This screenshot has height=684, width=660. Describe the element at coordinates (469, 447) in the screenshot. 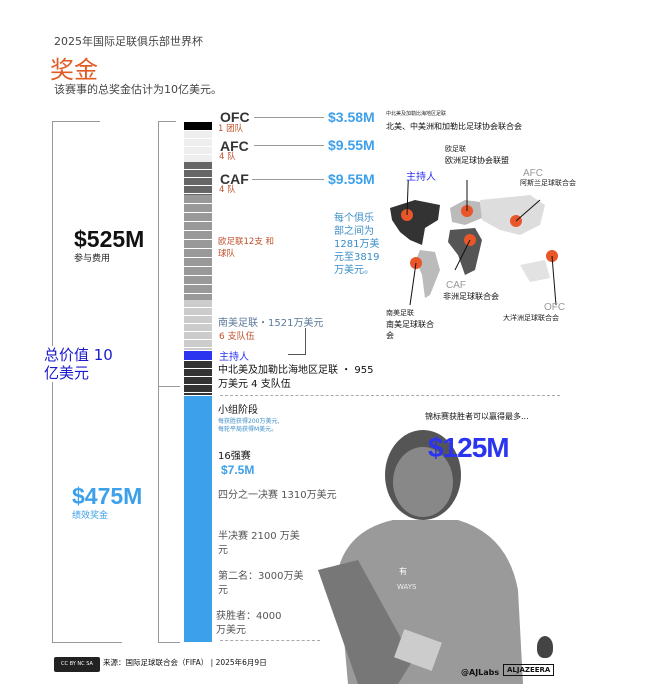

I see `winner-max-amount: $125M` at that location.